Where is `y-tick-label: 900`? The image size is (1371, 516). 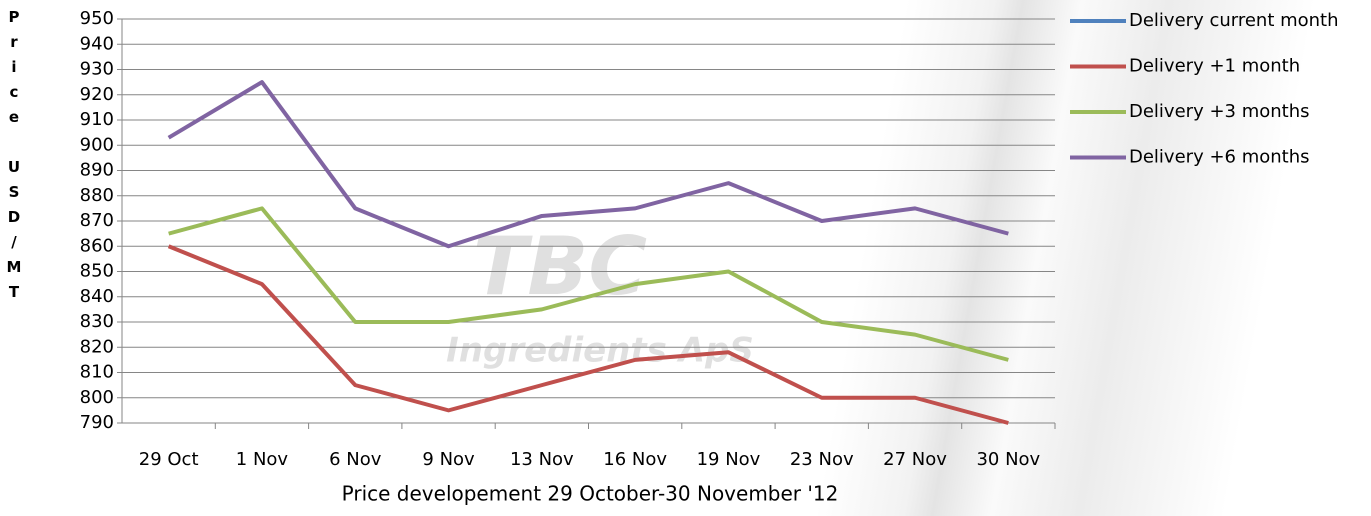 y-tick-label: 900 is located at coordinates (97, 144).